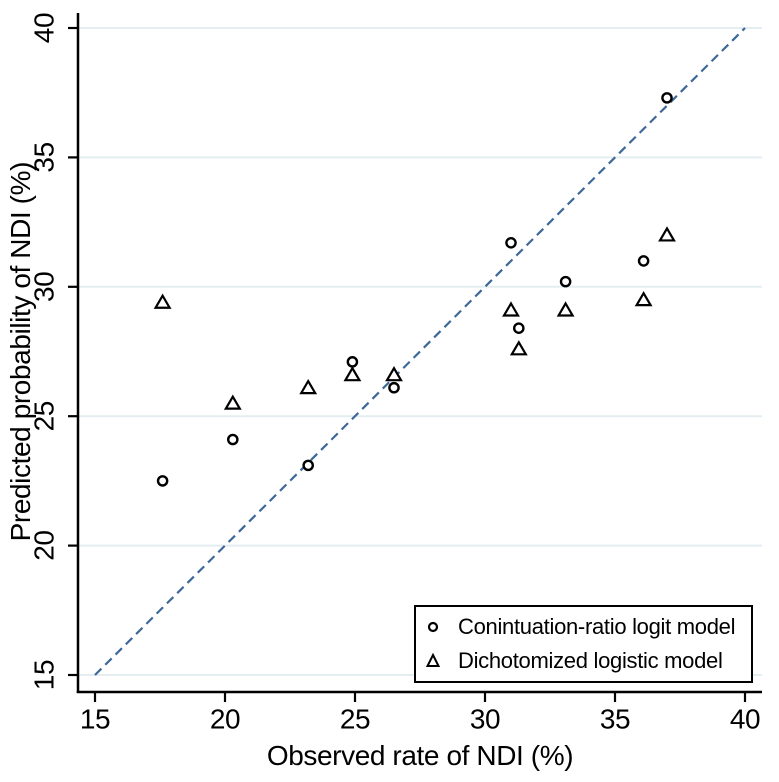 This screenshot has width=779, height=782. What do you see at coordinates (44, 28) in the screenshot?
I see `y-tick-label-40: 40` at bounding box center [44, 28].